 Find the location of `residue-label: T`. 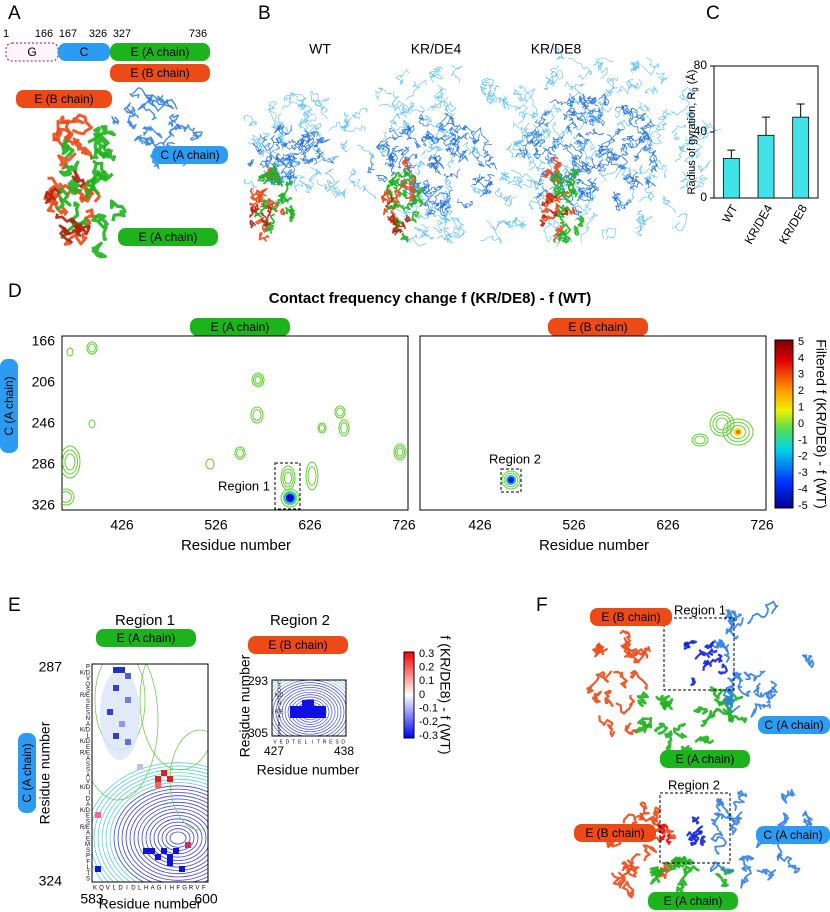

residue-label: T is located at coordinates (318, 742).